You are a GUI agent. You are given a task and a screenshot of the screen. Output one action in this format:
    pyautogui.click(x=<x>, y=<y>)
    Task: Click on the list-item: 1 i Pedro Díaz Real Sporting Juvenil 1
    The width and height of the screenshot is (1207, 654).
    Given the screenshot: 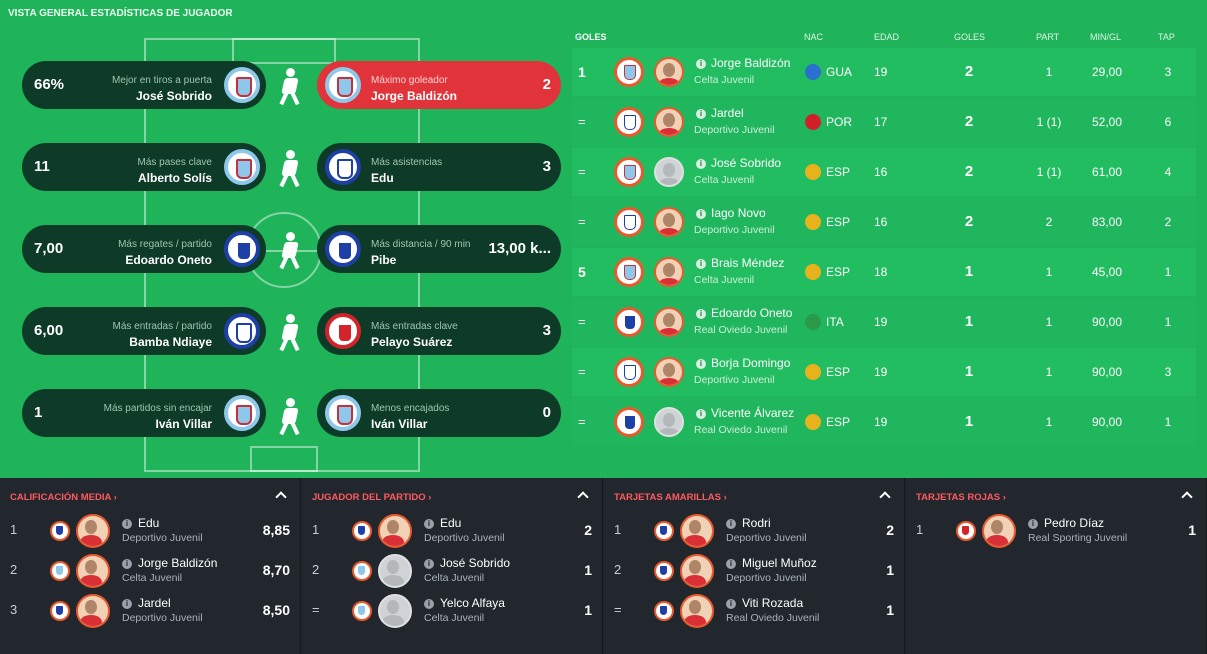 What is the action you would take?
    pyautogui.click(x=1054, y=530)
    